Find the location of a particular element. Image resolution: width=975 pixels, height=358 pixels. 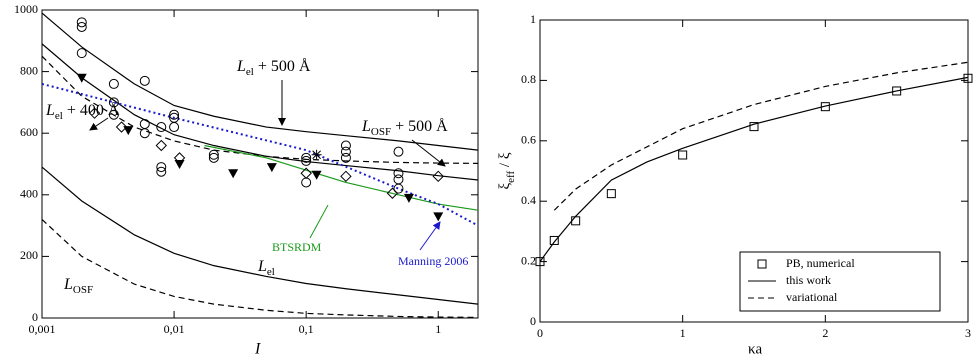

annotation: Lel + 400 Å is located at coordinates (82, 111).